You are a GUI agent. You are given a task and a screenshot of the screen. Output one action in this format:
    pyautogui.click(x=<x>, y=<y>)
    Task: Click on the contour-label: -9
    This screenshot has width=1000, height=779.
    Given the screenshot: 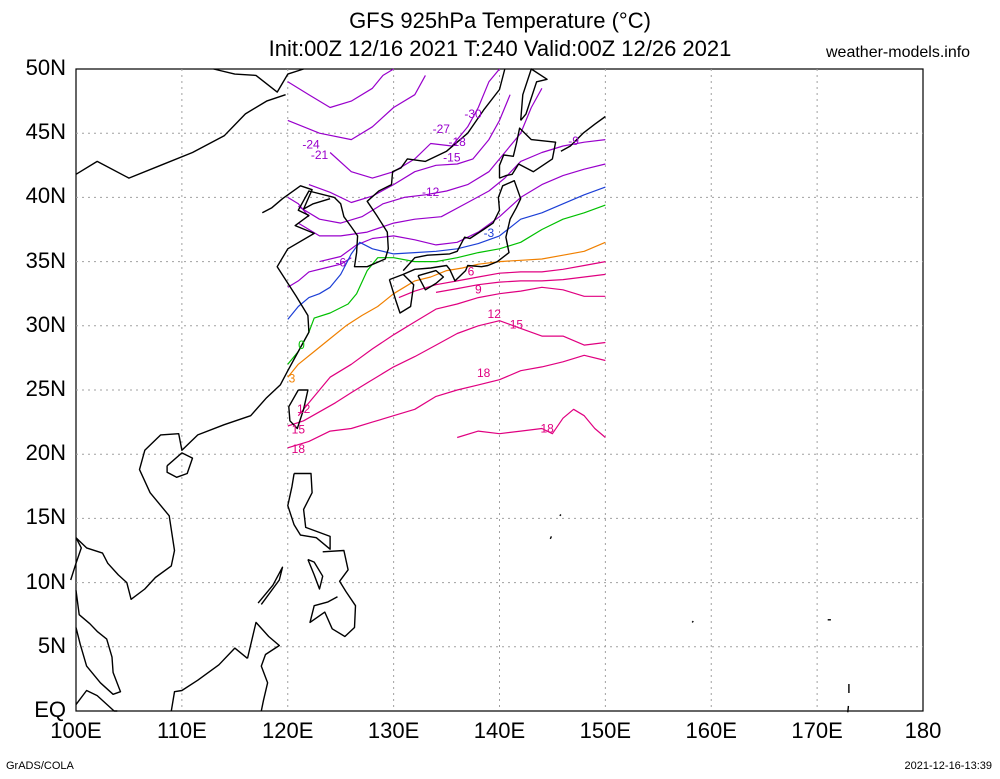 What is the action you would take?
    pyautogui.click(x=573, y=141)
    